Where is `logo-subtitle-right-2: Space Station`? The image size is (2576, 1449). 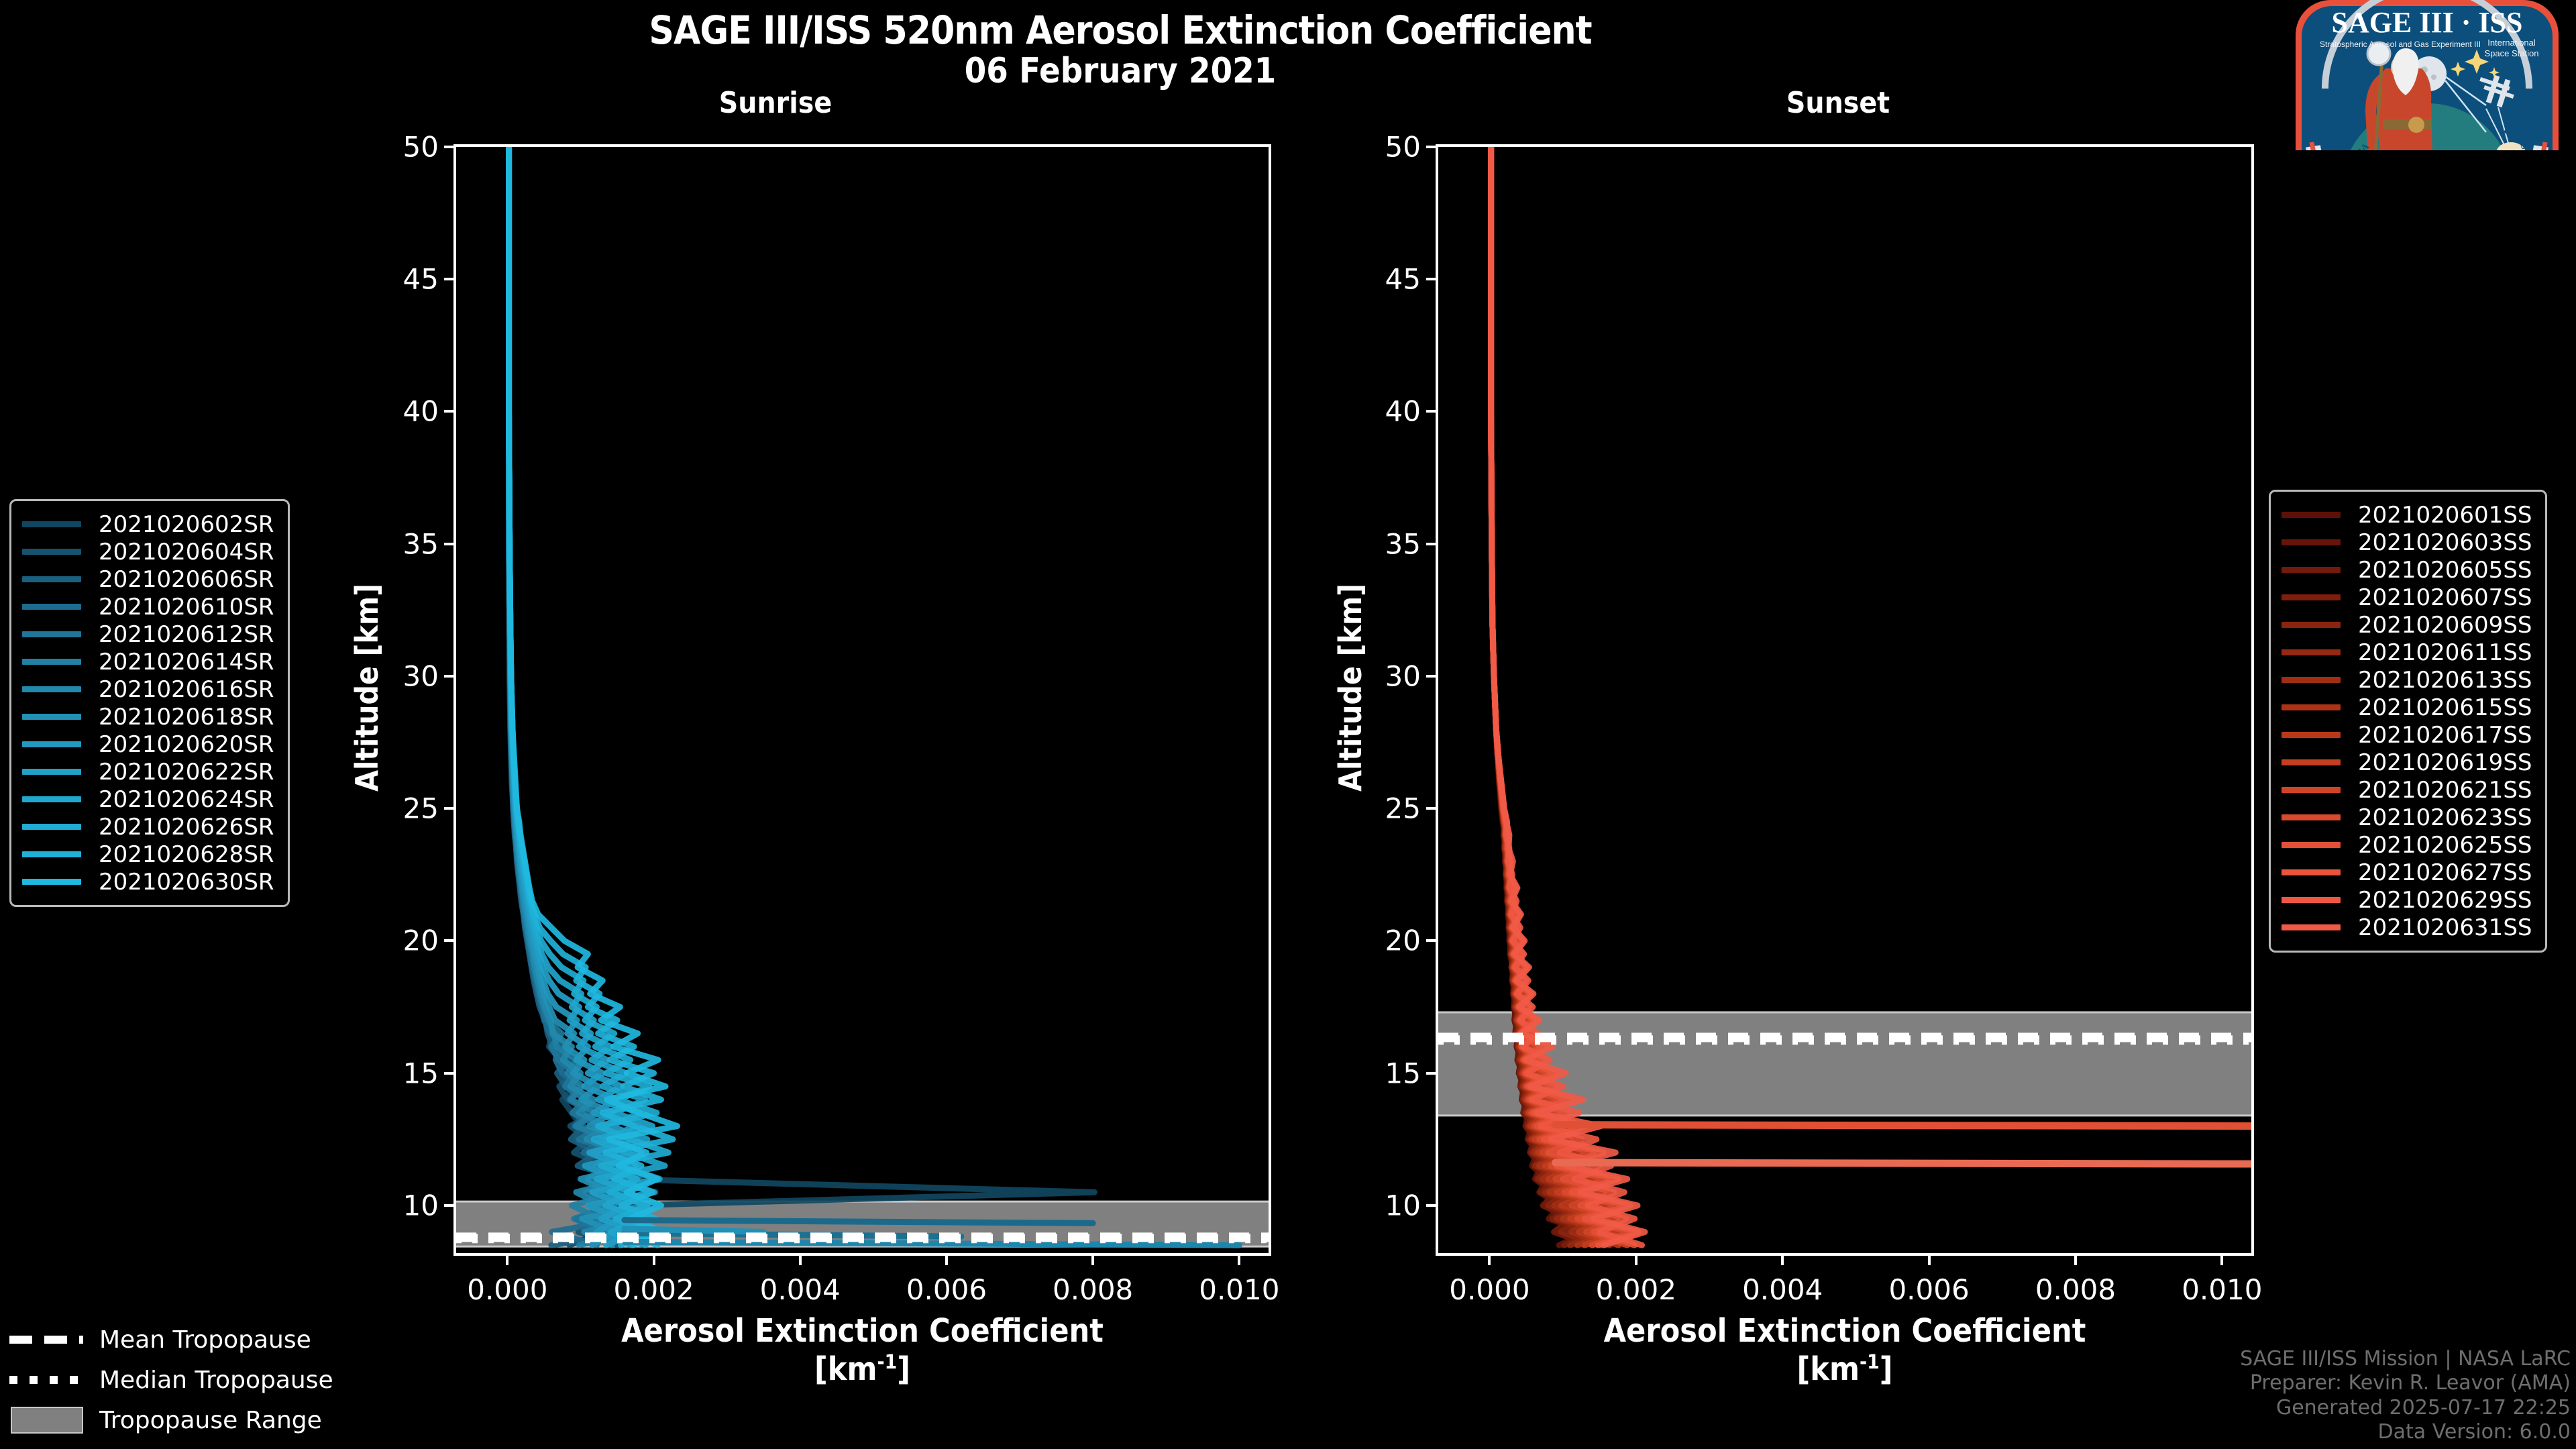 logo-subtitle-right-2: Space Station is located at coordinates (2512, 53).